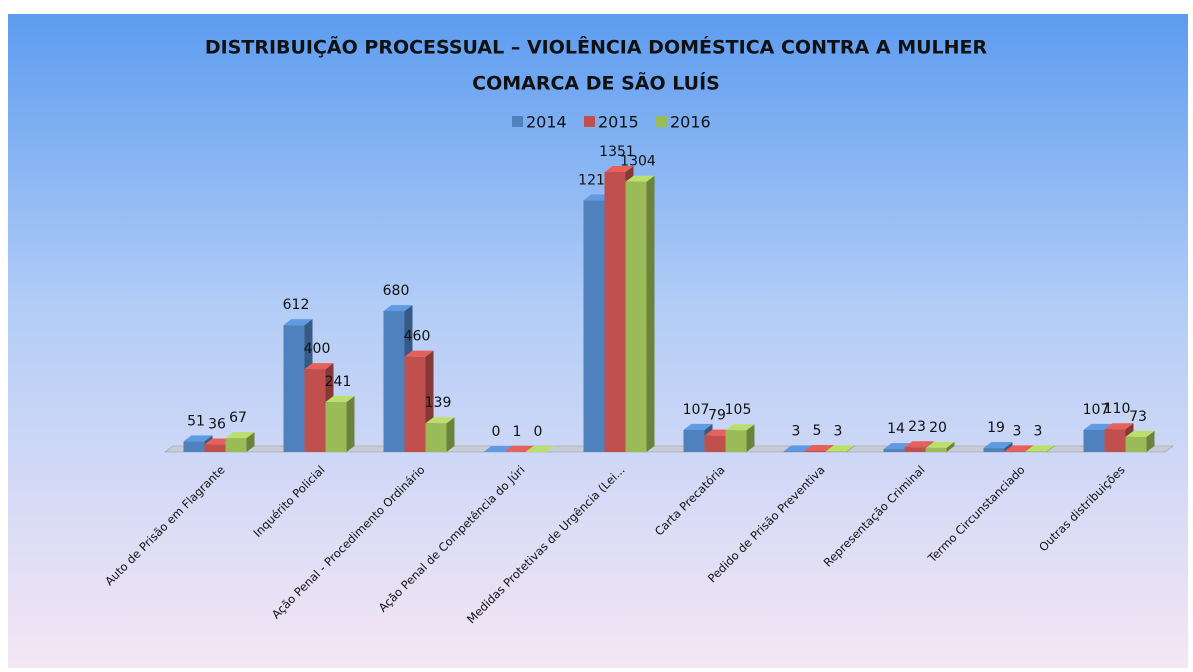 Image resolution: width=1193 pixels, height=672 pixels. I want to click on data-label: 1, so click(517, 432).